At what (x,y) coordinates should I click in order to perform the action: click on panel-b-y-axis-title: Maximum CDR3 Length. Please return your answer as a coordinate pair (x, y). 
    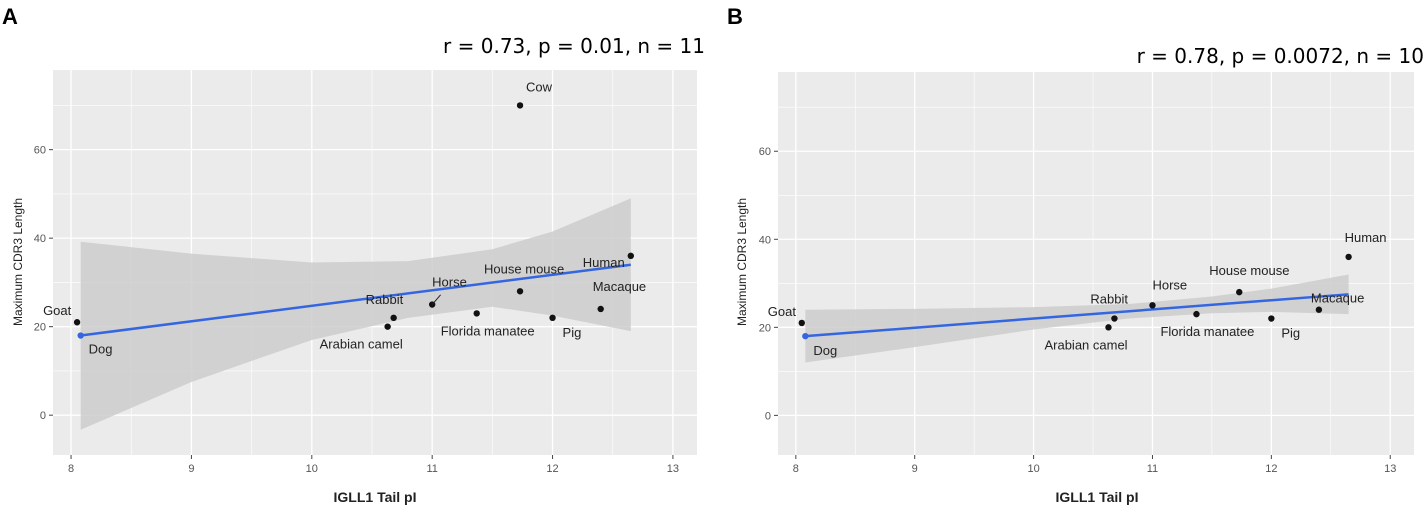
    Looking at the image, I should click on (742, 262).